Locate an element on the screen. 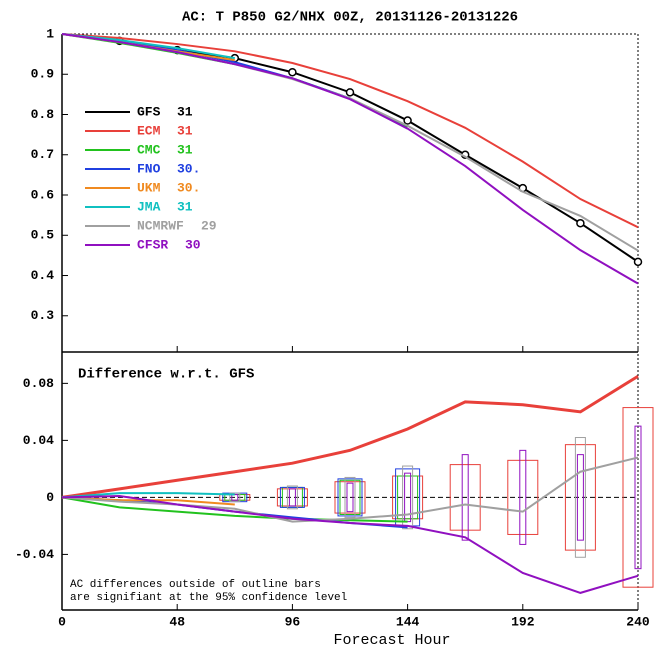  x-axis-title: Forecast Hour is located at coordinates (391, 640).